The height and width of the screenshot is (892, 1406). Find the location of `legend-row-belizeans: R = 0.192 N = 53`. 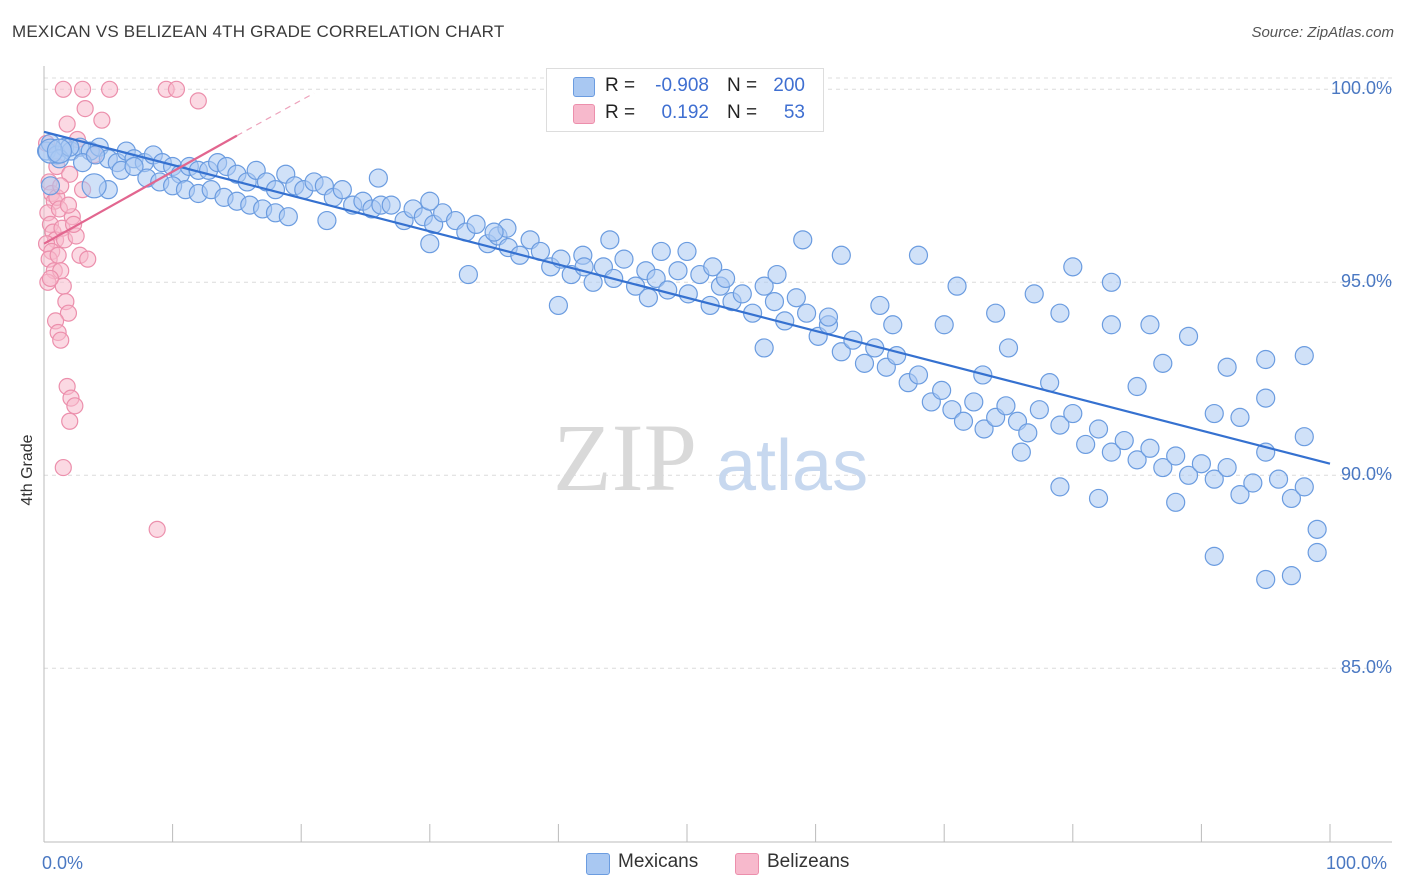

legend-row-belizeans: R = 0.192 N = 53 is located at coordinates (685, 114).